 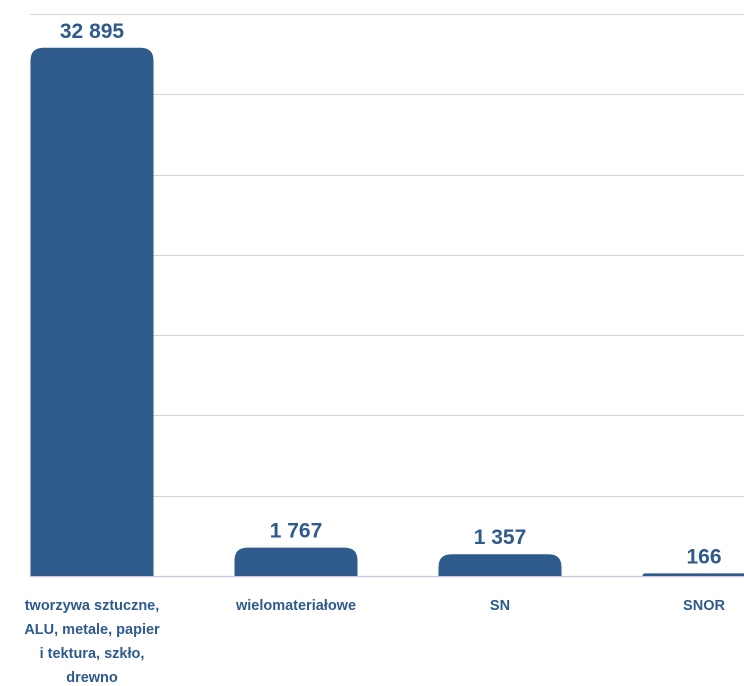 I want to click on category-label-line: SN, so click(x=500, y=606).